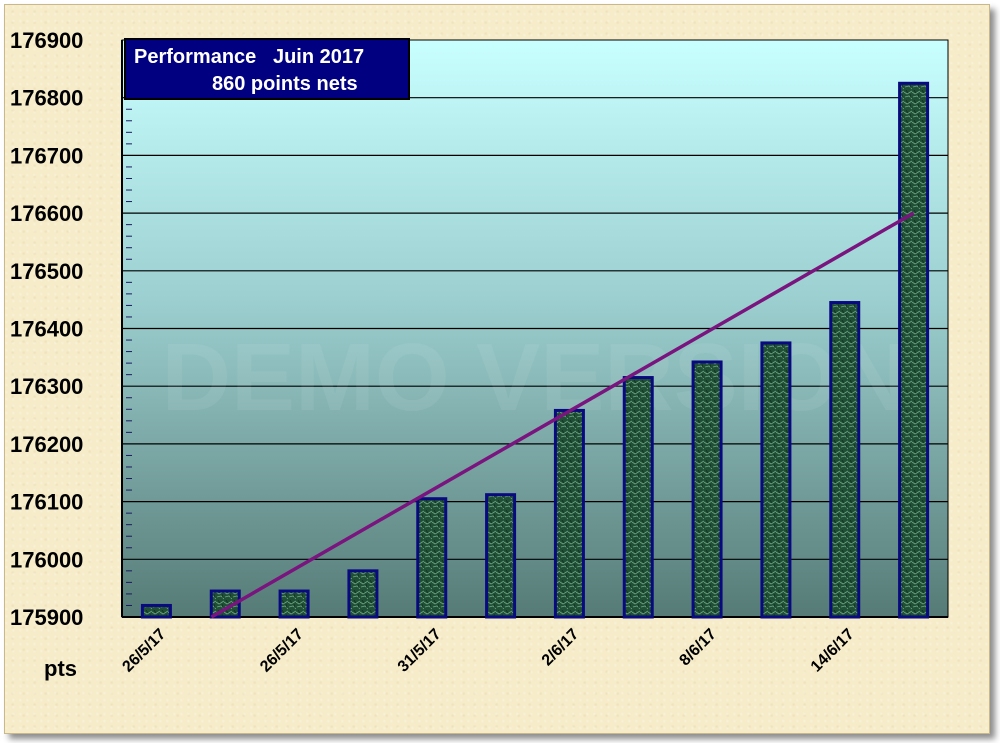 This screenshot has height=743, width=1000. I want to click on chart-subtitle: 860 points nets, so click(285, 84).